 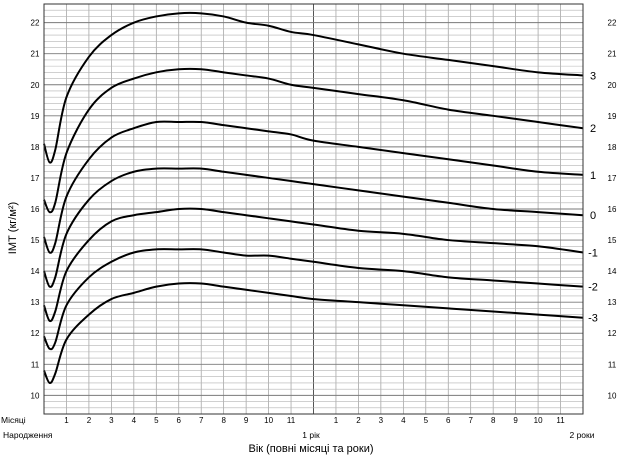 I want to click on series-label: 2, so click(x=593, y=129).